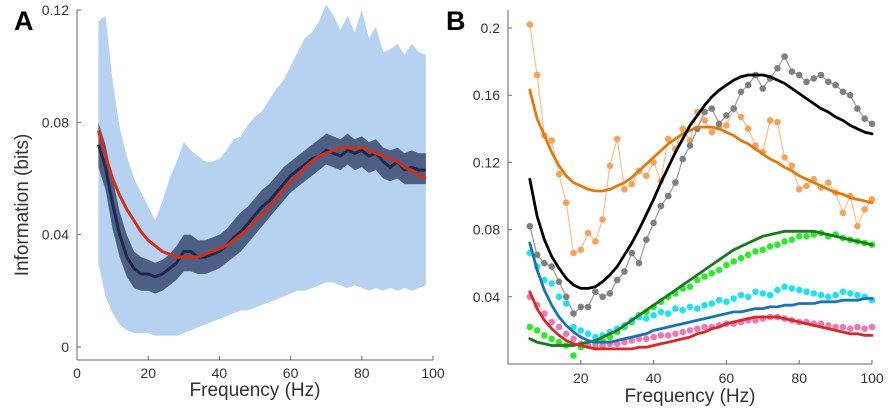 The height and width of the screenshot is (408, 896). What do you see at coordinates (55, 10) in the screenshot?
I see `panel-a-y-tick-label: 0.12` at bounding box center [55, 10].